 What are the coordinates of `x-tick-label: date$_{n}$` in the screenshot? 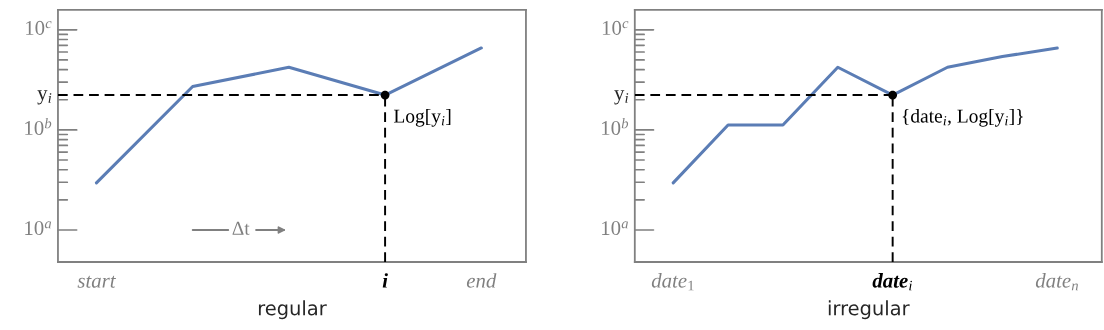 It's located at (1056, 282).